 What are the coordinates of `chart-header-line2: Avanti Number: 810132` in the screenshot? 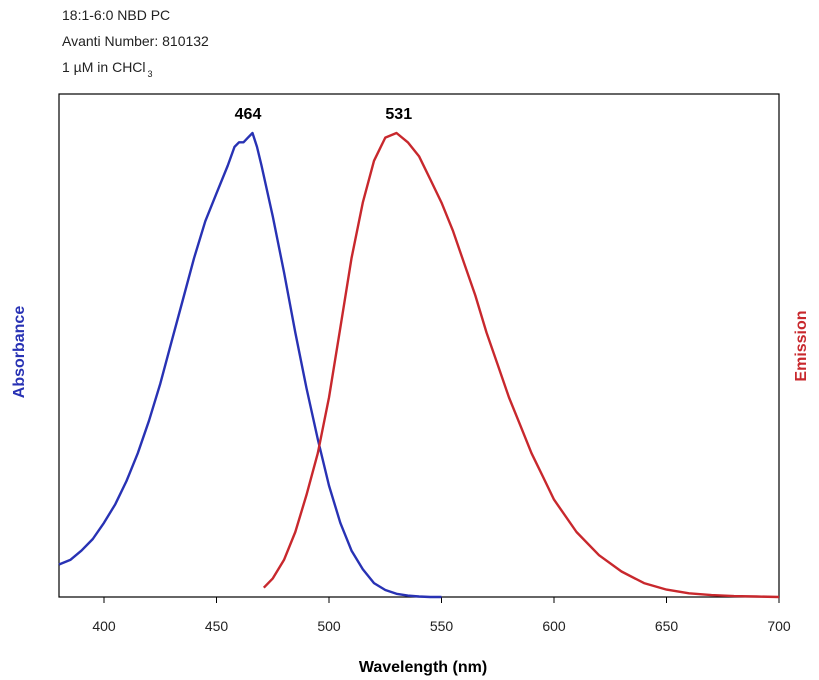 It's located at (135, 41).